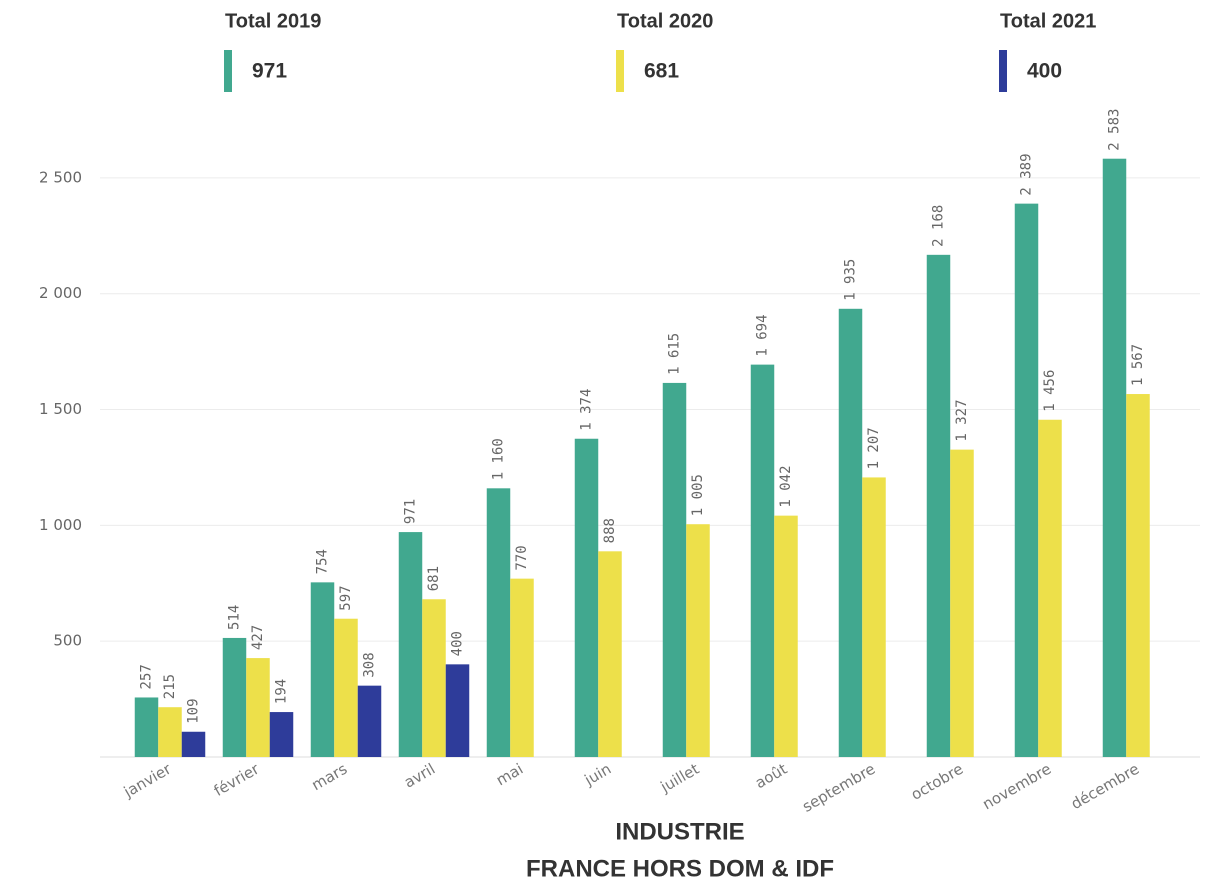 The image size is (1218, 883). What do you see at coordinates (598, 775) in the screenshot?
I see `x-tick-label: juin` at bounding box center [598, 775].